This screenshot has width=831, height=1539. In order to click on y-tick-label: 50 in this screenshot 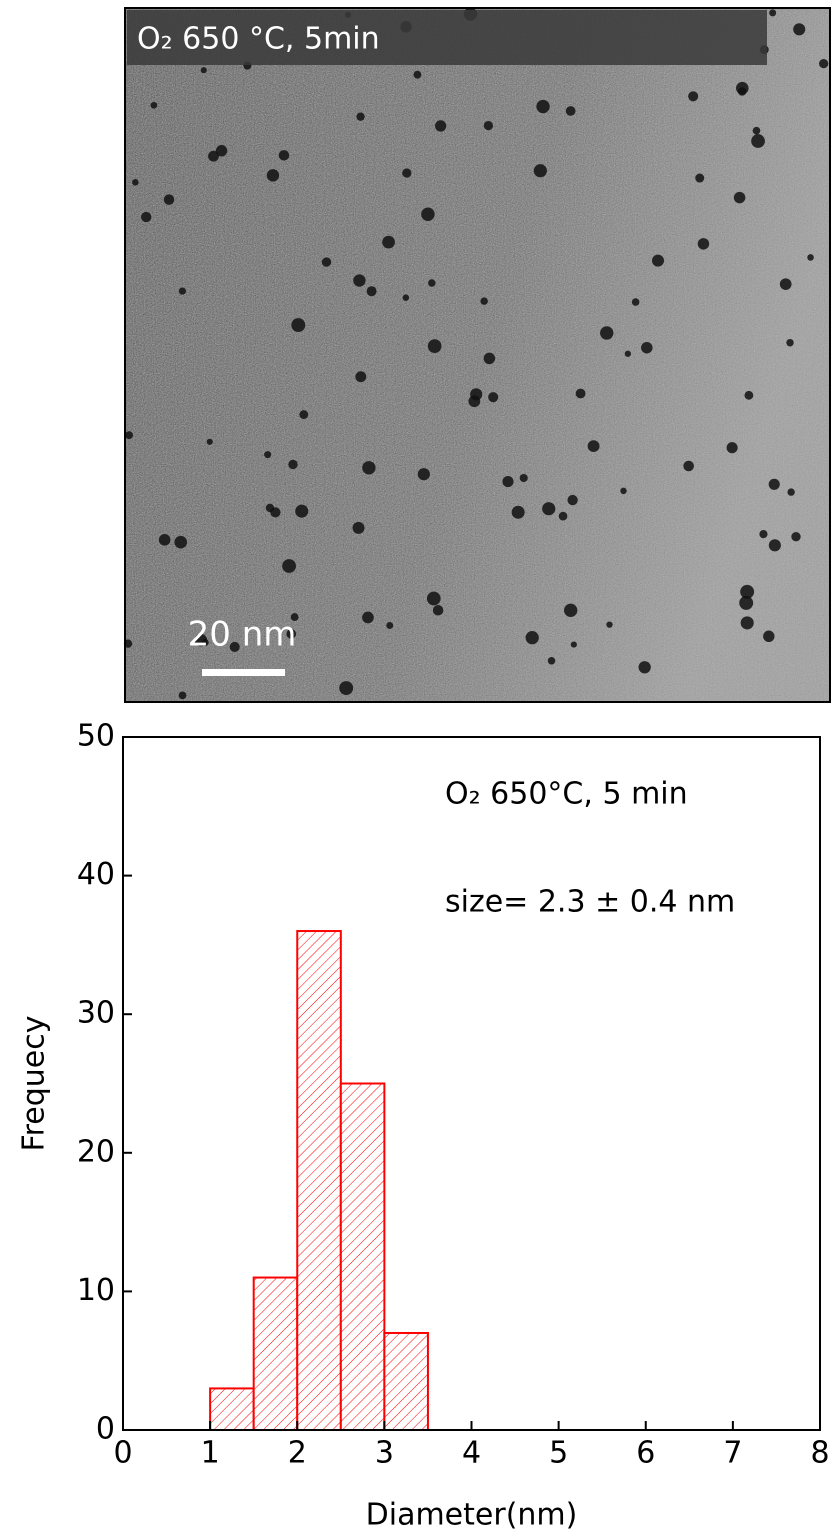, I will do `click(96, 736)`.